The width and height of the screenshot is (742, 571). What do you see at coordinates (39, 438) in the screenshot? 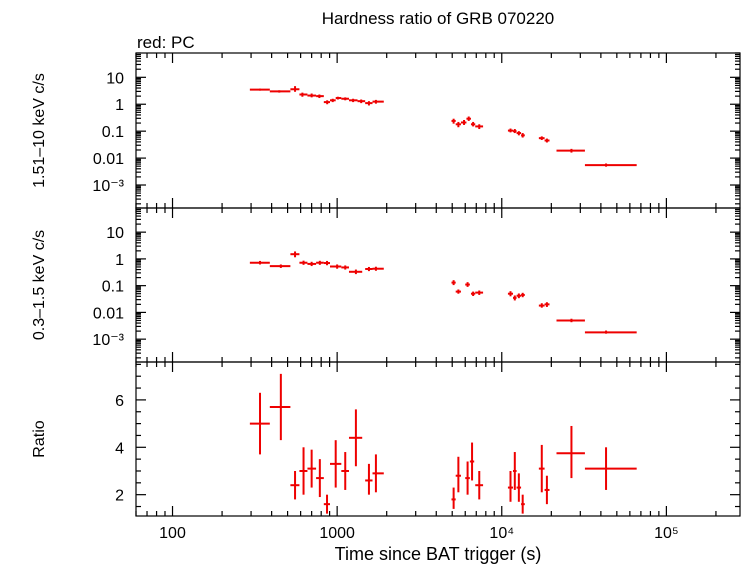
I see `y-axis-label: Ratio` at bounding box center [39, 438].